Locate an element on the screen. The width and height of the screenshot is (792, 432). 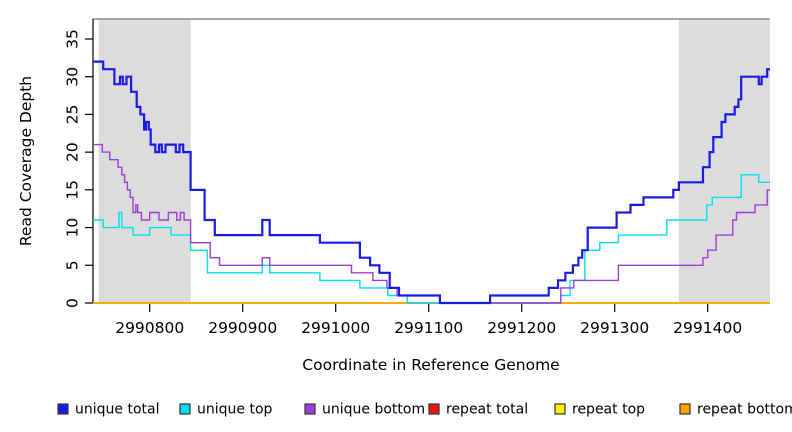
y-tick-label: 25 is located at coordinates (72, 115).